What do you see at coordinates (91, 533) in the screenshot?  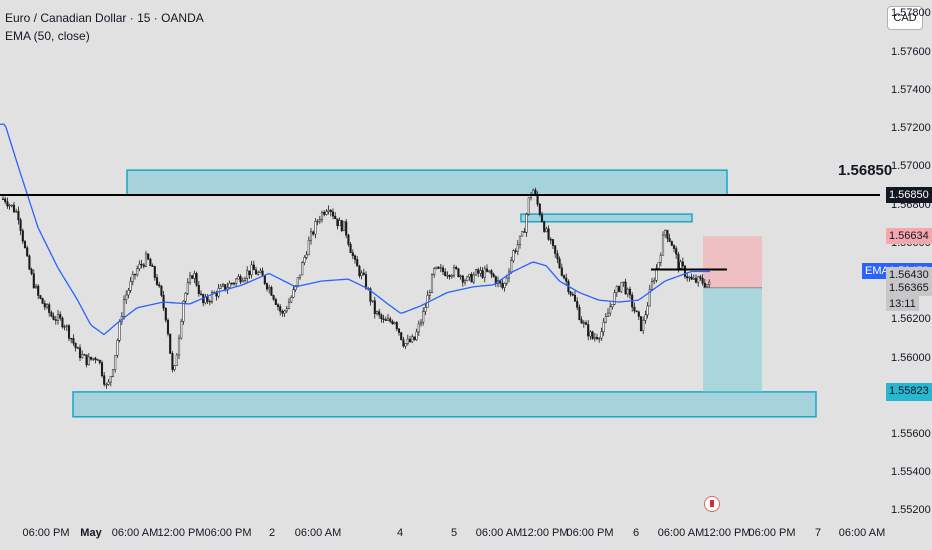 I see `x-tick-label: May` at bounding box center [91, 533].